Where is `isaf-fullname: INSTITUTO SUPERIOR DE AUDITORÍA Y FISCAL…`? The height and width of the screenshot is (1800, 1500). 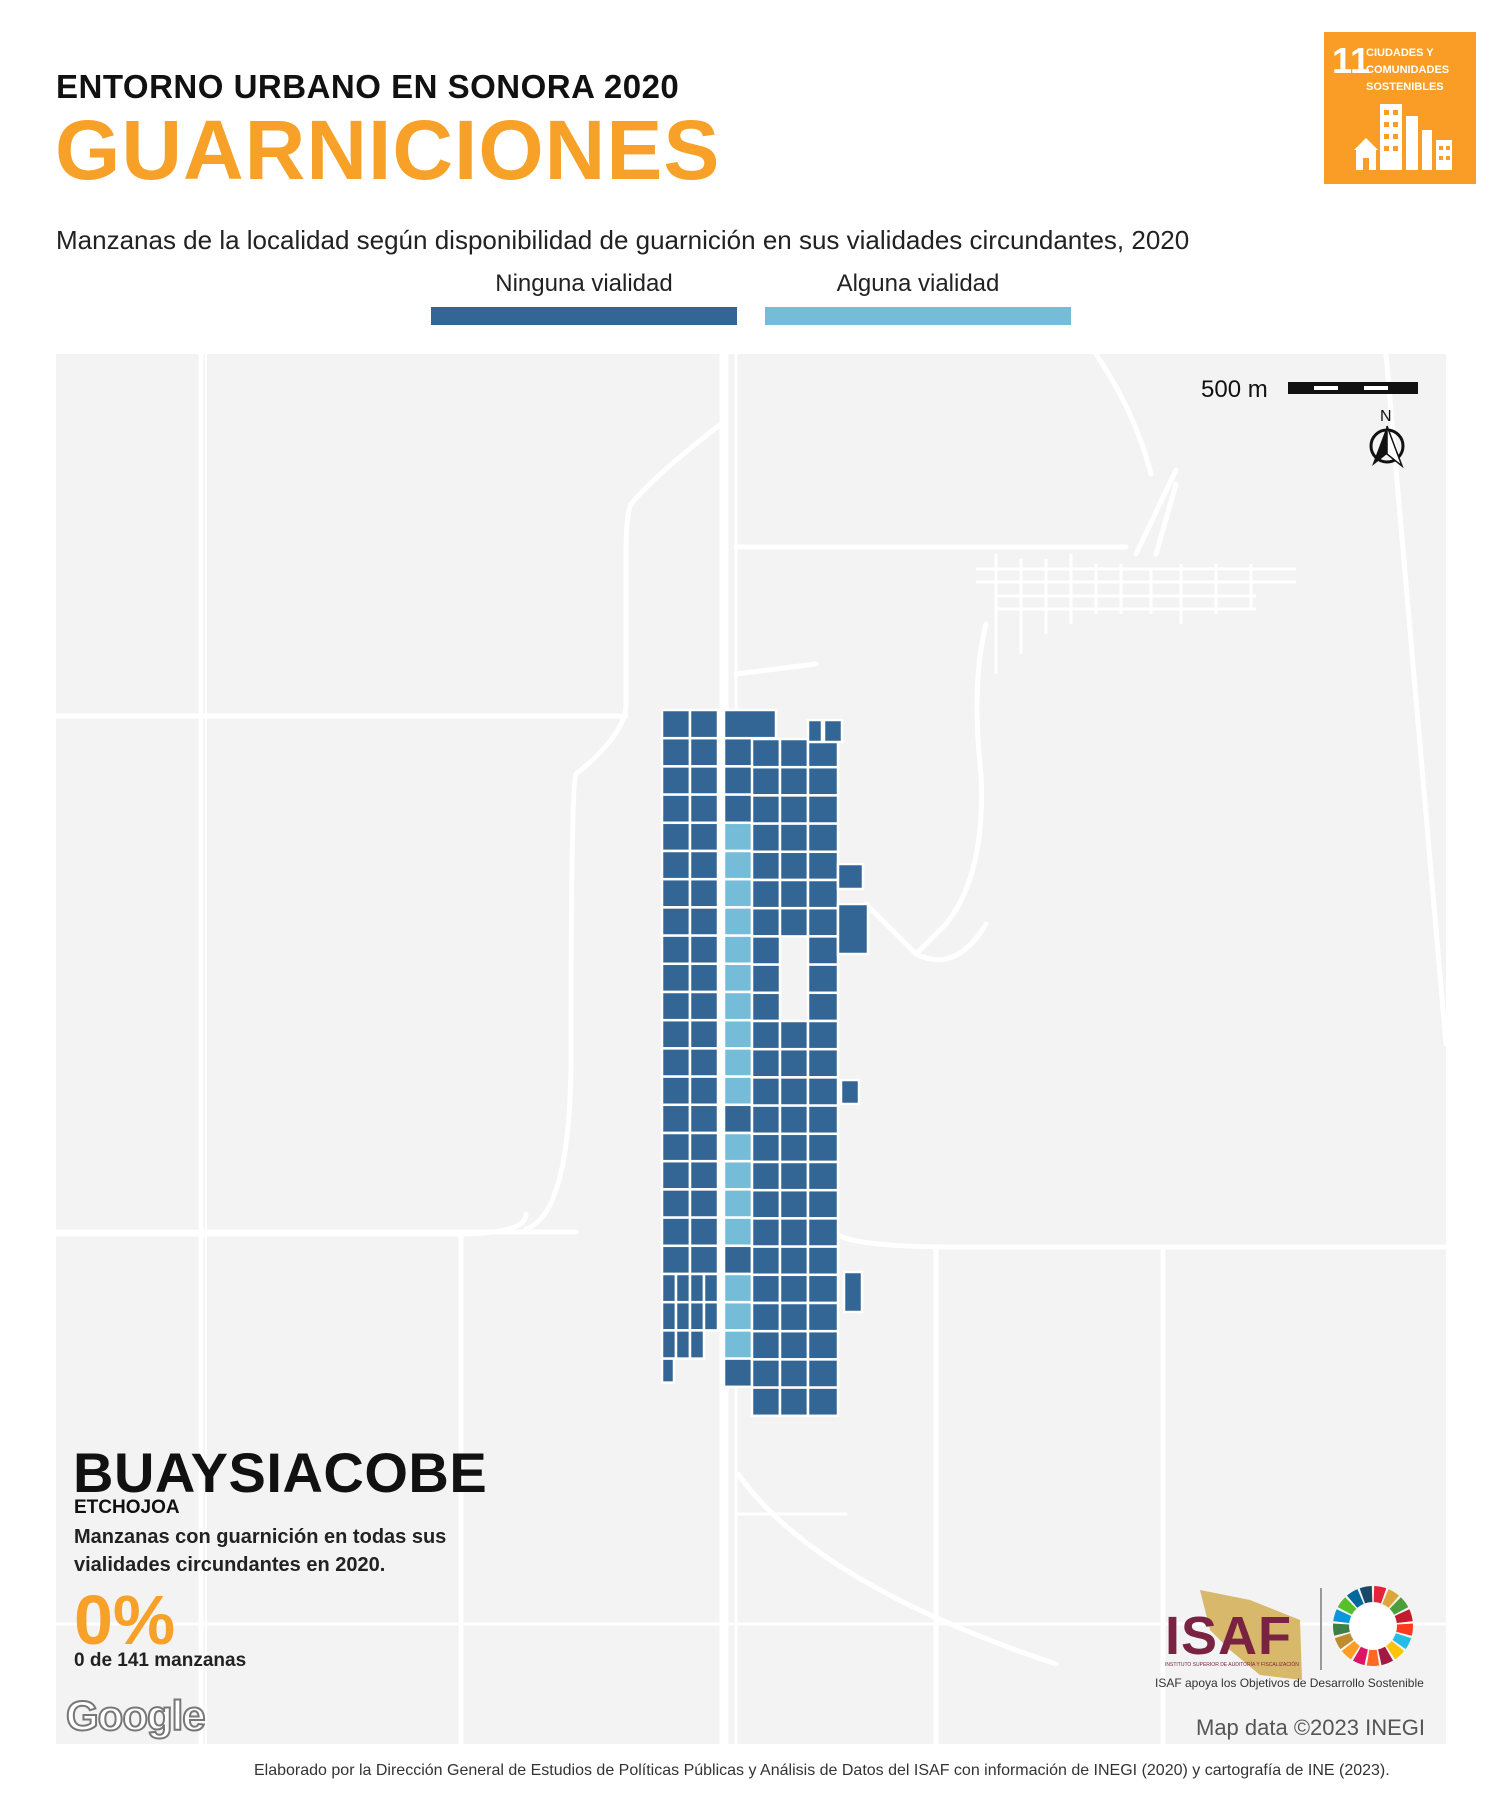 isaf-fullname: INSTITUTO SUPERIOR DE AUDITORÍA Y FISCAL… is located at coordinates (1232, 1665).